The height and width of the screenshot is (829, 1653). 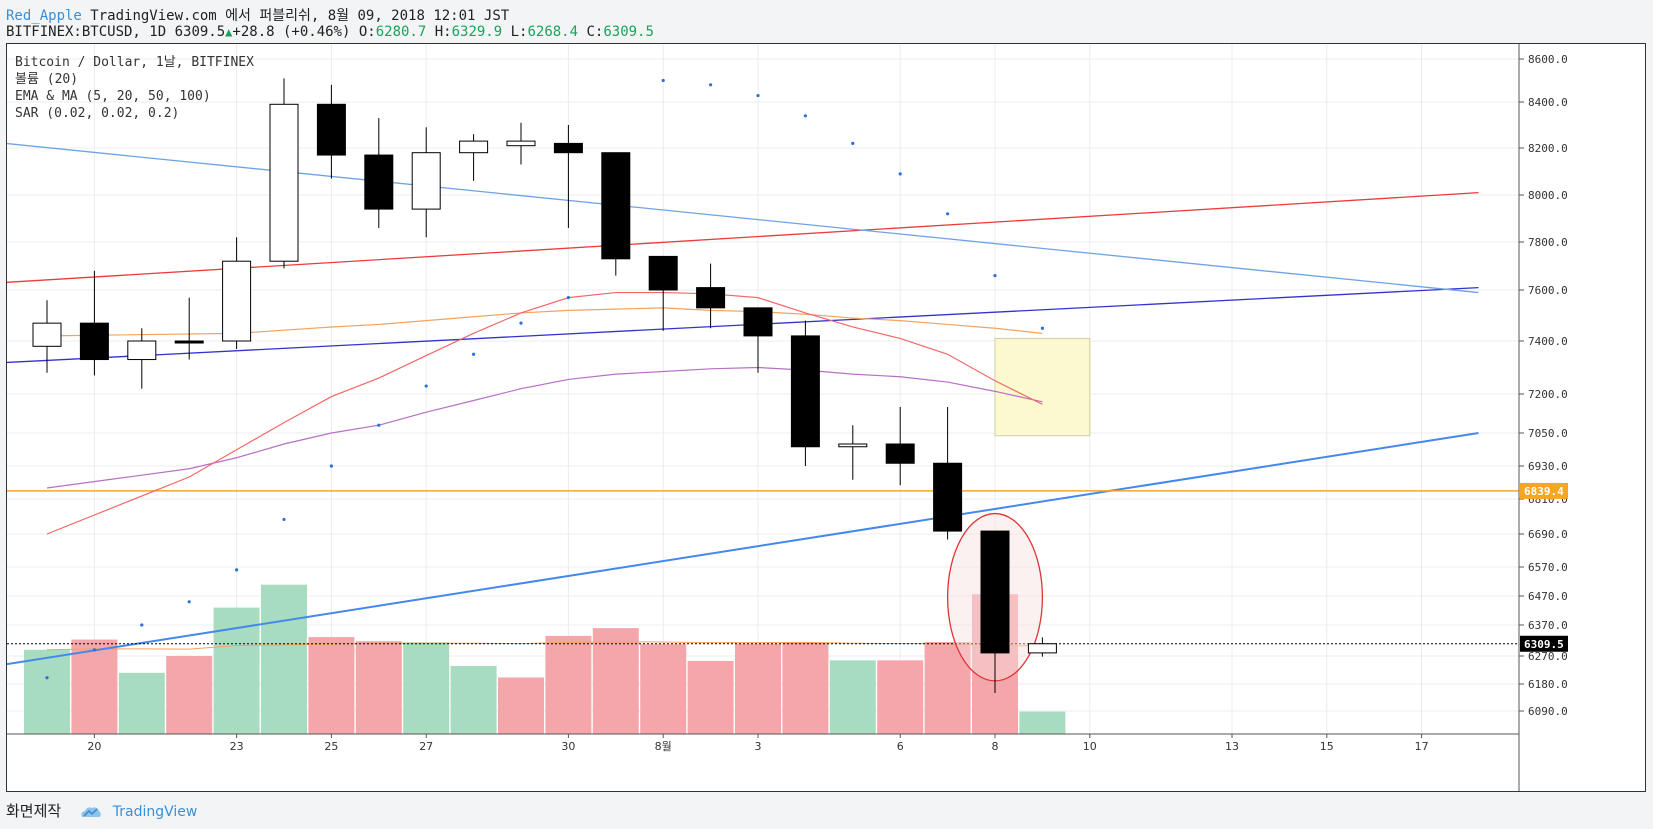 I want to click on up-arrow-icon: ▲, so click(x=229, y=32).